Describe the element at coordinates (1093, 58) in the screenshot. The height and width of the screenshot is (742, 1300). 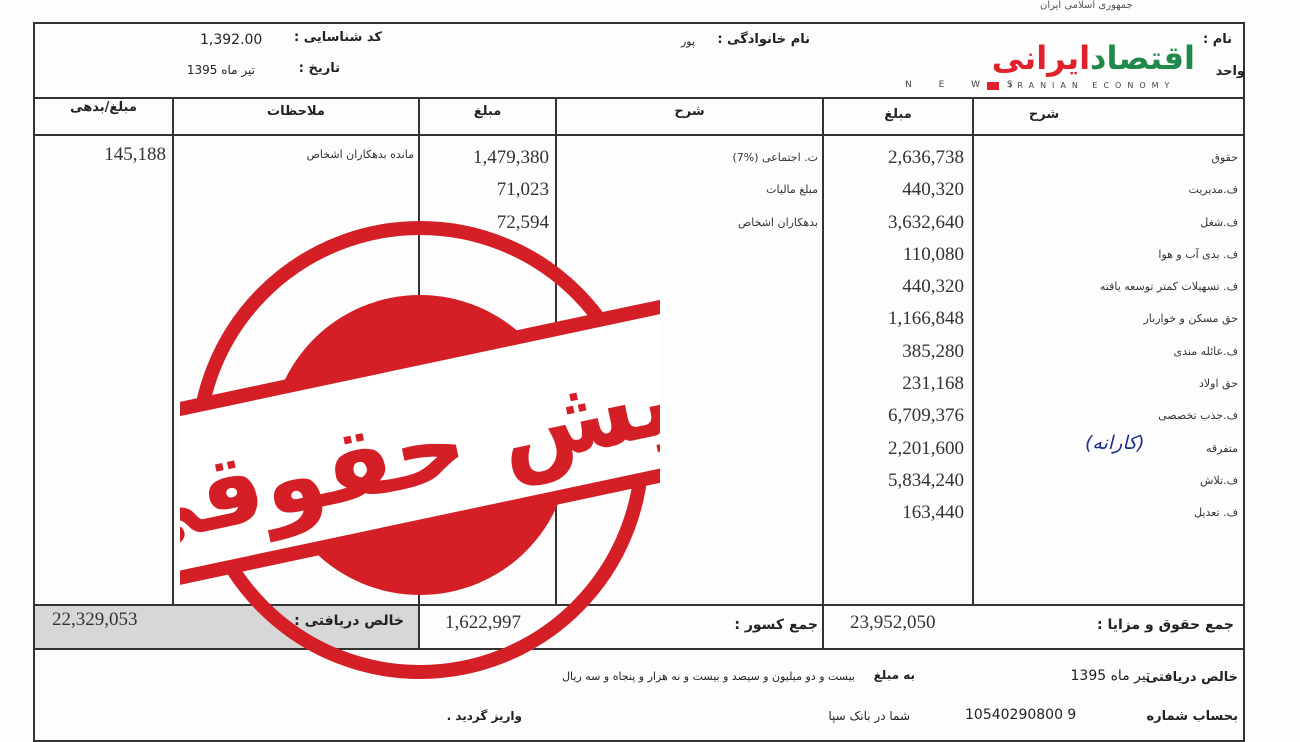
I see `logo-text-fa: اقتصادایرانی` at that location.